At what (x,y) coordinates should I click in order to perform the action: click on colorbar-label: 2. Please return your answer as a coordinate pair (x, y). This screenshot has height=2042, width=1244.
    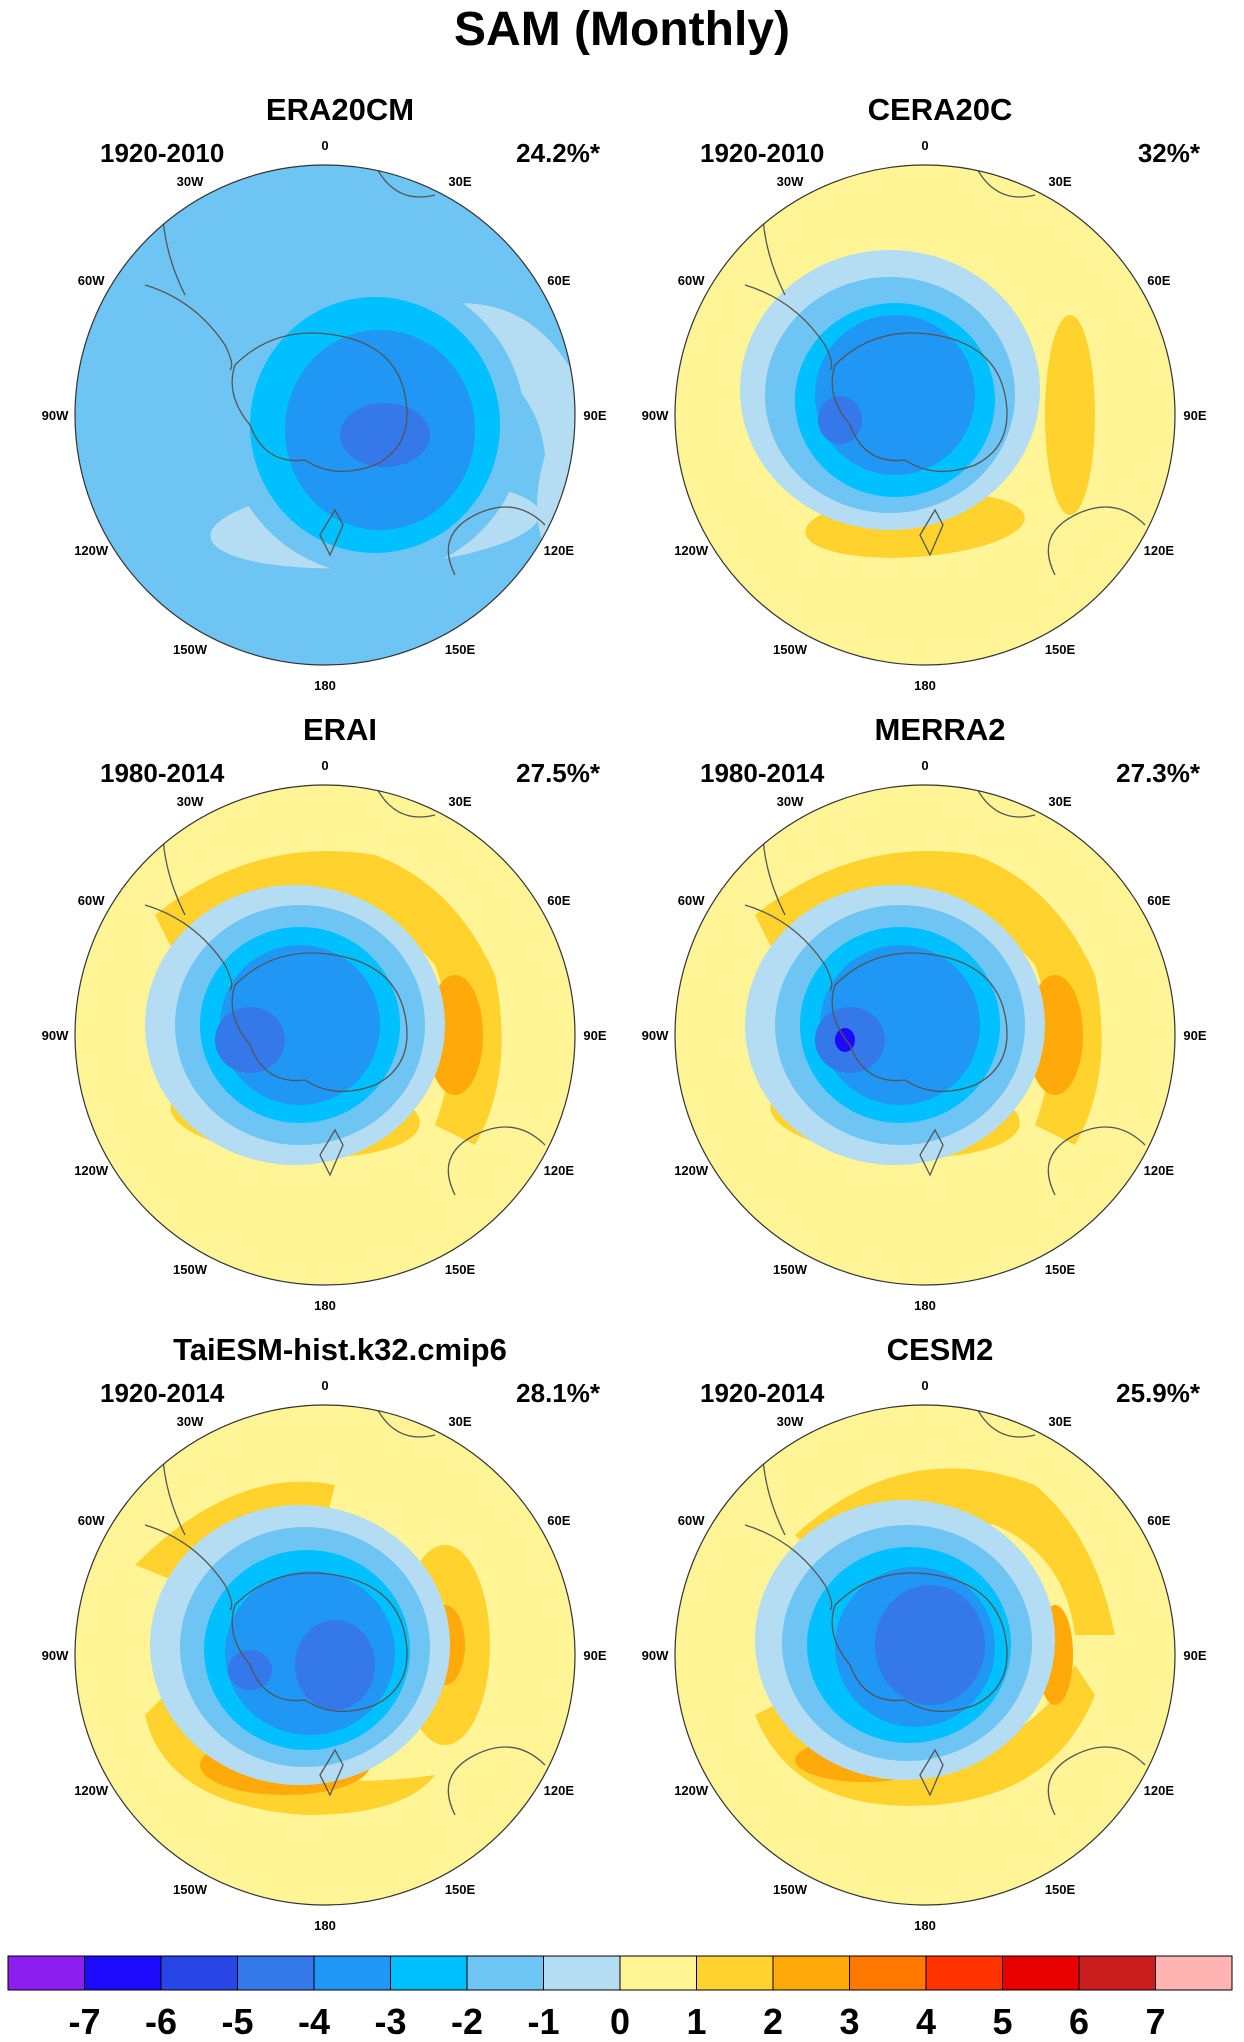
    Looking at the image, I should click on (773, 2021).